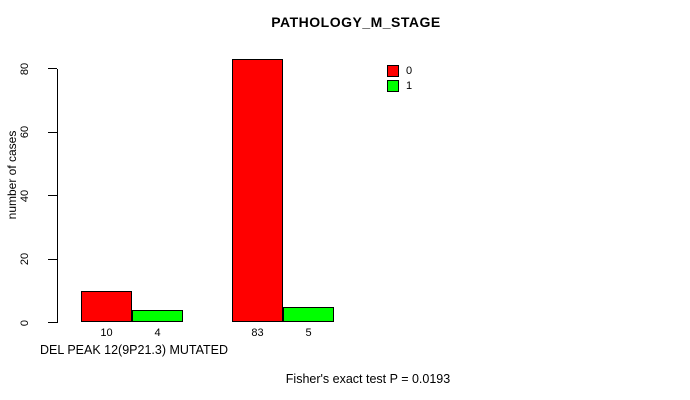  Describe the element at coordinates (25, 132) in the screenshot. I see `y-axis-tick-label: 60` at that location.